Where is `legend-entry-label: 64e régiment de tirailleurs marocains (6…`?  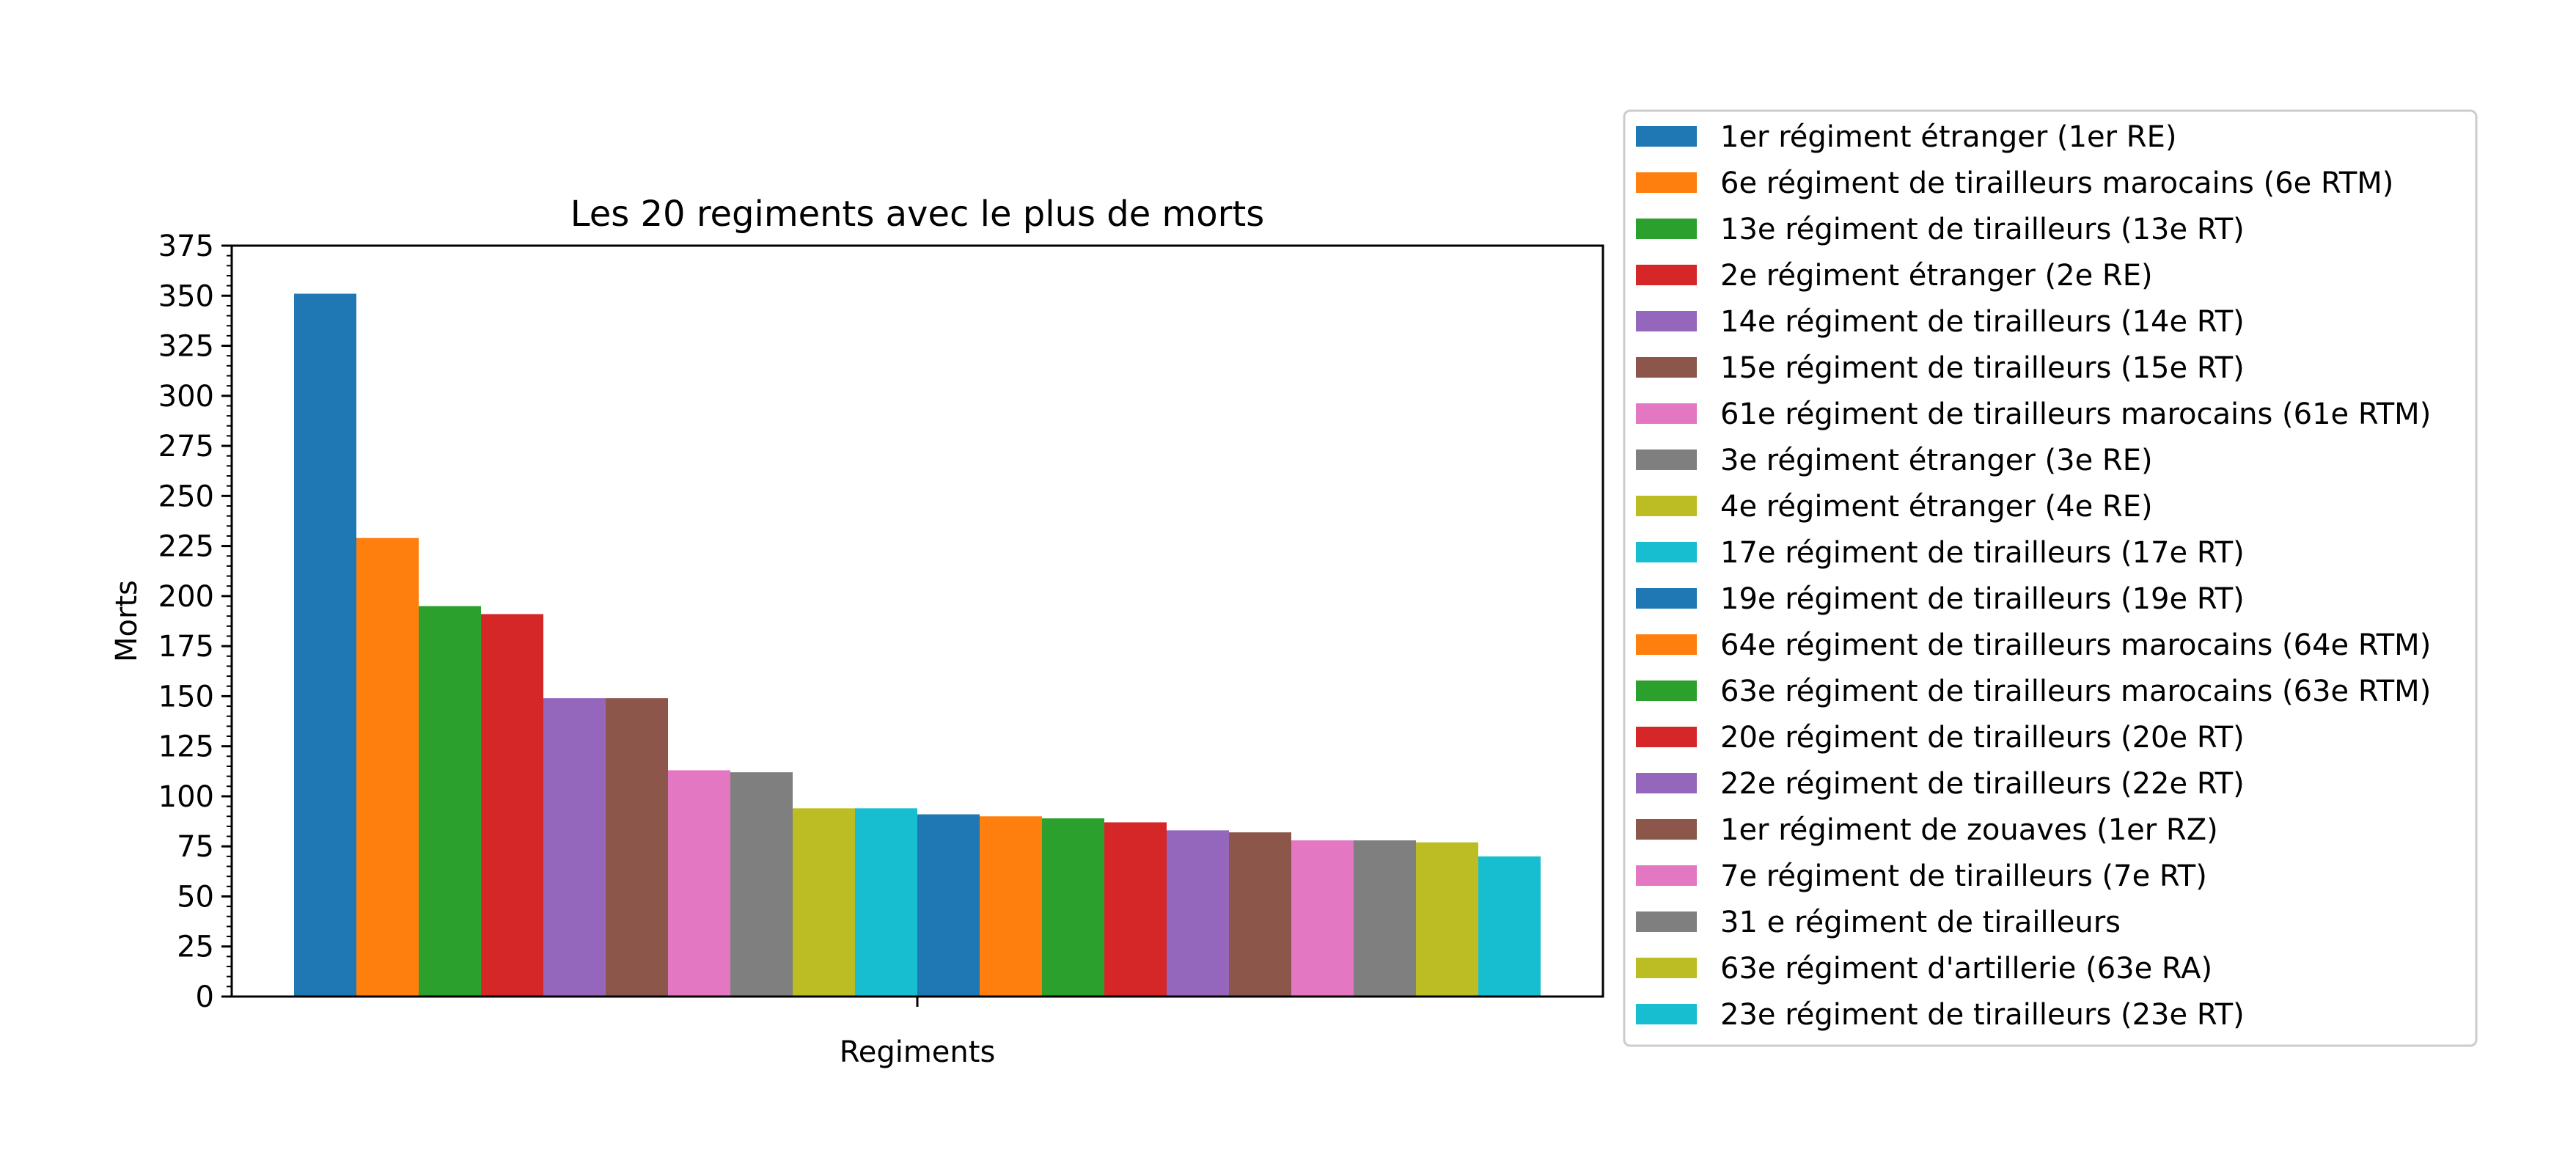
legend-entry-label: 64e régiment de tirailleurs marocains (6… is located at coordinates (2076, 645).